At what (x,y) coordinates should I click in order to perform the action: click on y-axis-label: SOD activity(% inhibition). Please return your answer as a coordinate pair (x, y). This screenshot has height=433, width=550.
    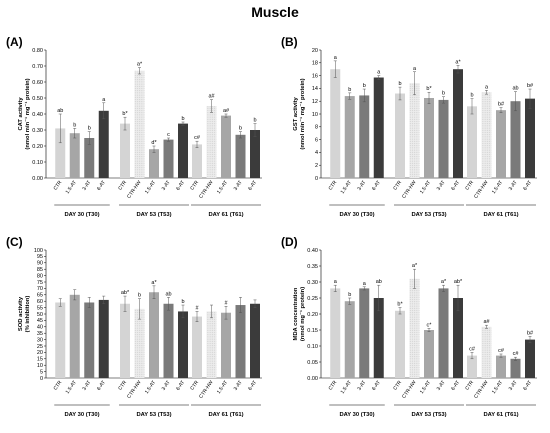
    Looking at the image, I should click on (24, 314).